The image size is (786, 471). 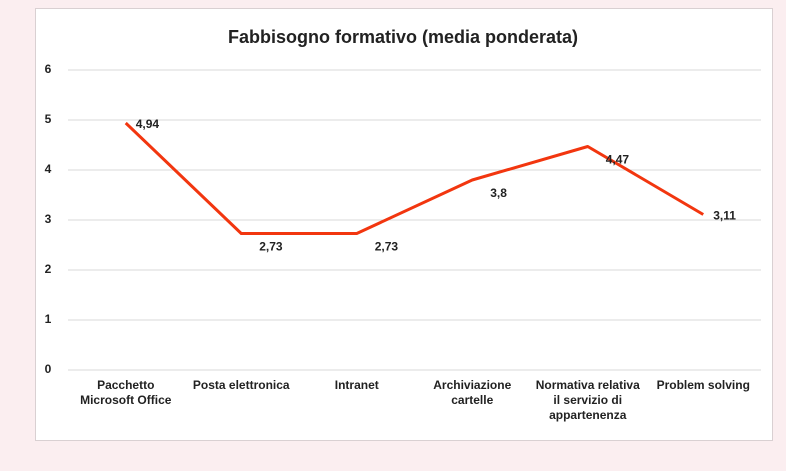 I want to click on y-tick-label: 2, so click(x=48, y=269).